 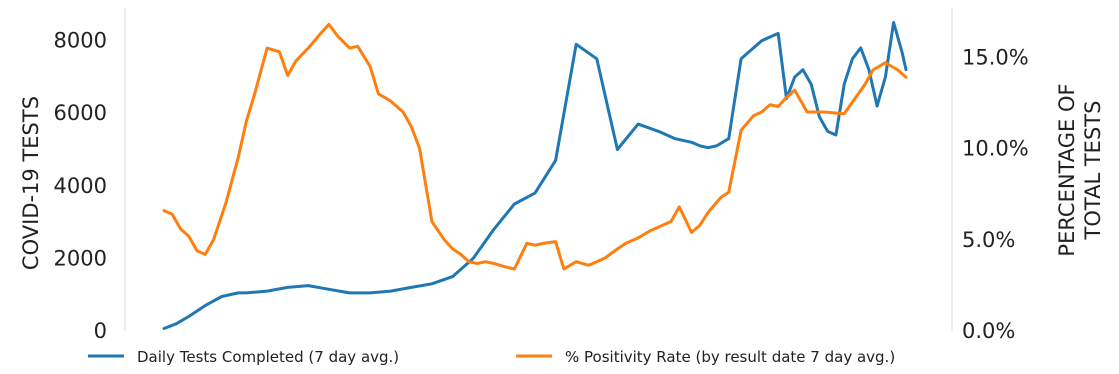 I want to click on left-tick-label: 6000, so click(x=80, y=113).